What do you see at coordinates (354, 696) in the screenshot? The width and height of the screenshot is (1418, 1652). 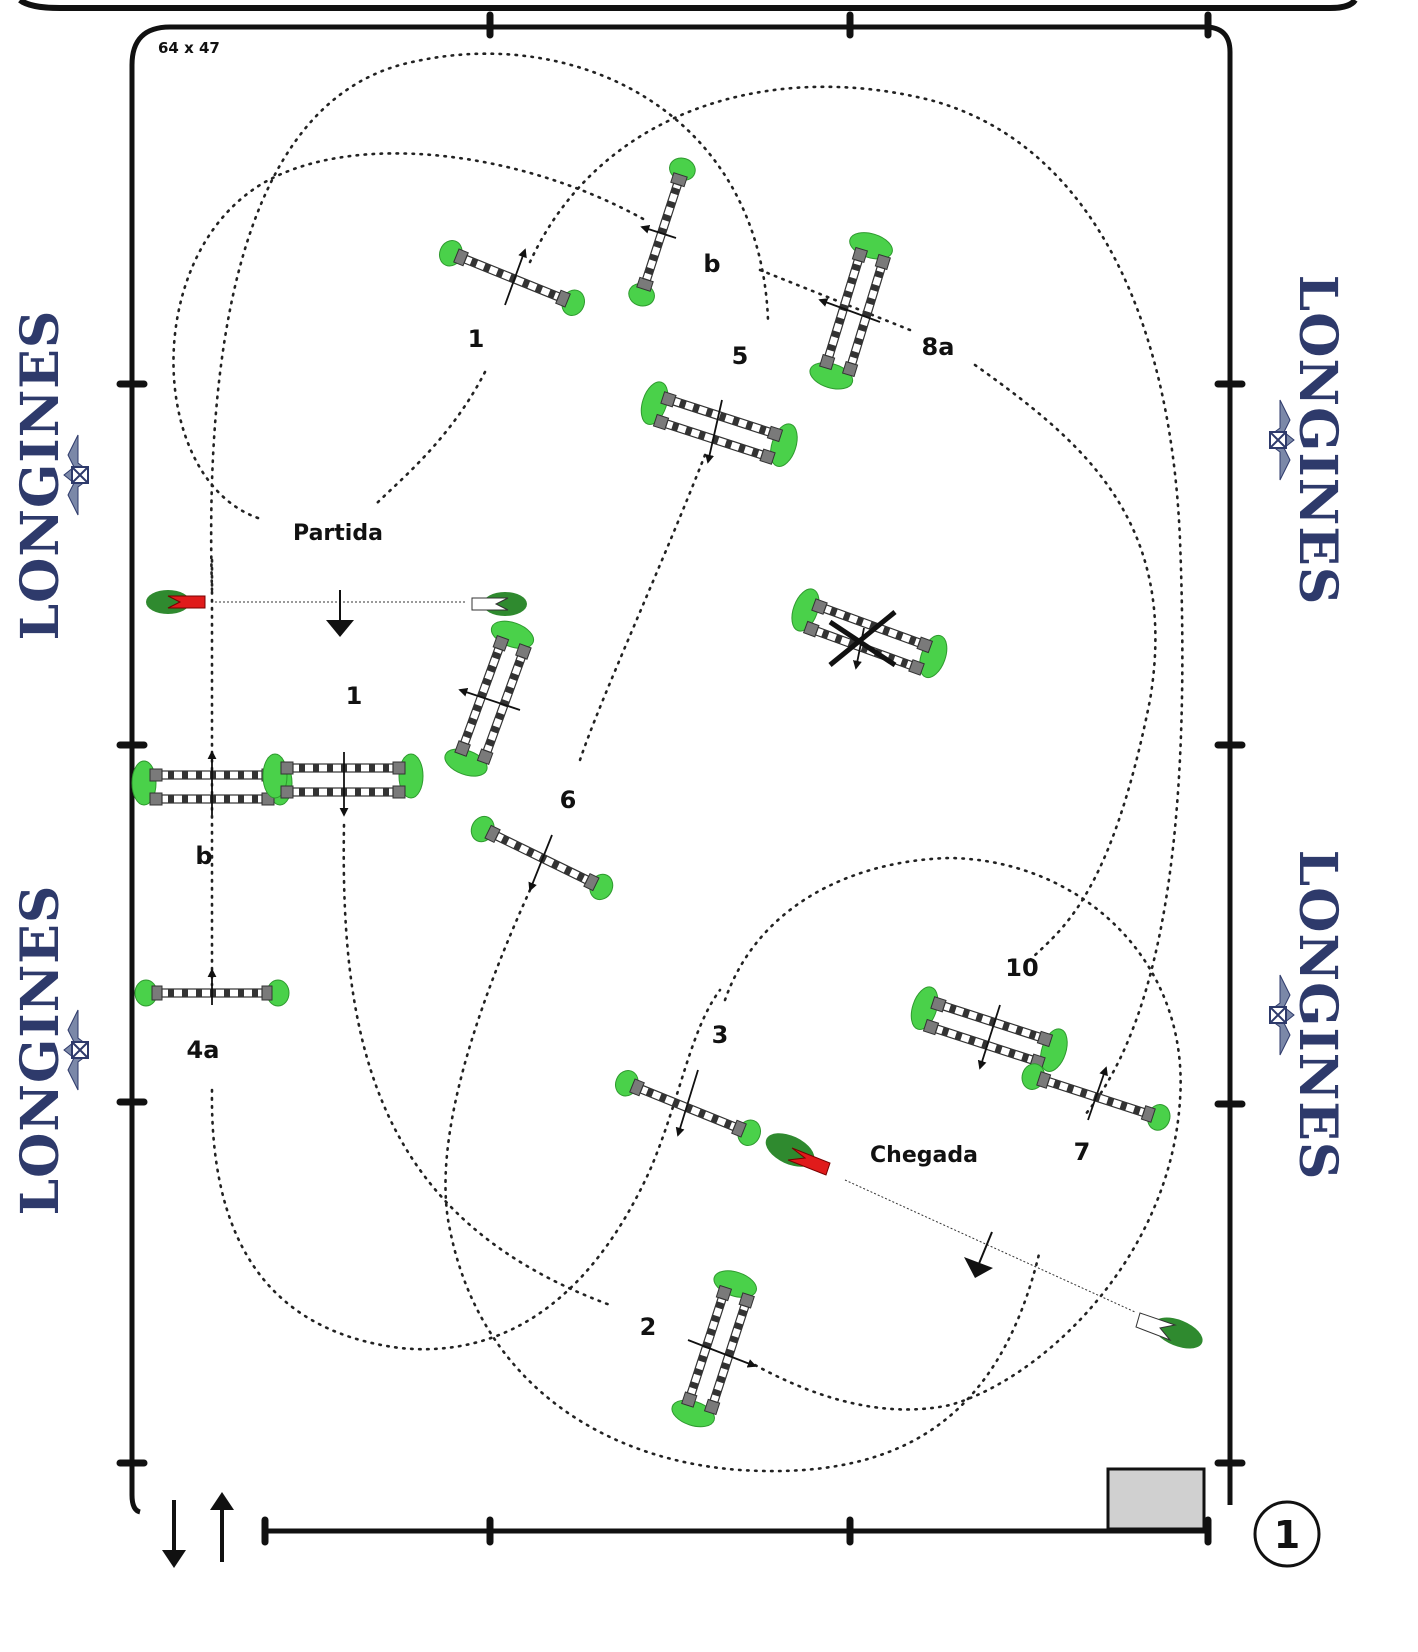 I see `obstacle-label-1: 1` at bounding box center [354, 696].